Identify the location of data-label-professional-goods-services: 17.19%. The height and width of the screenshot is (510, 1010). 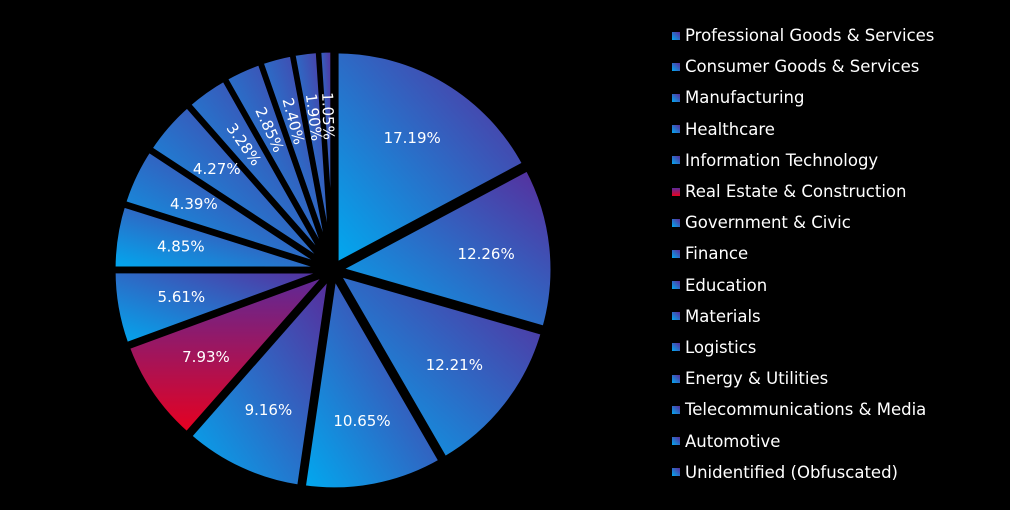
(412, 138).